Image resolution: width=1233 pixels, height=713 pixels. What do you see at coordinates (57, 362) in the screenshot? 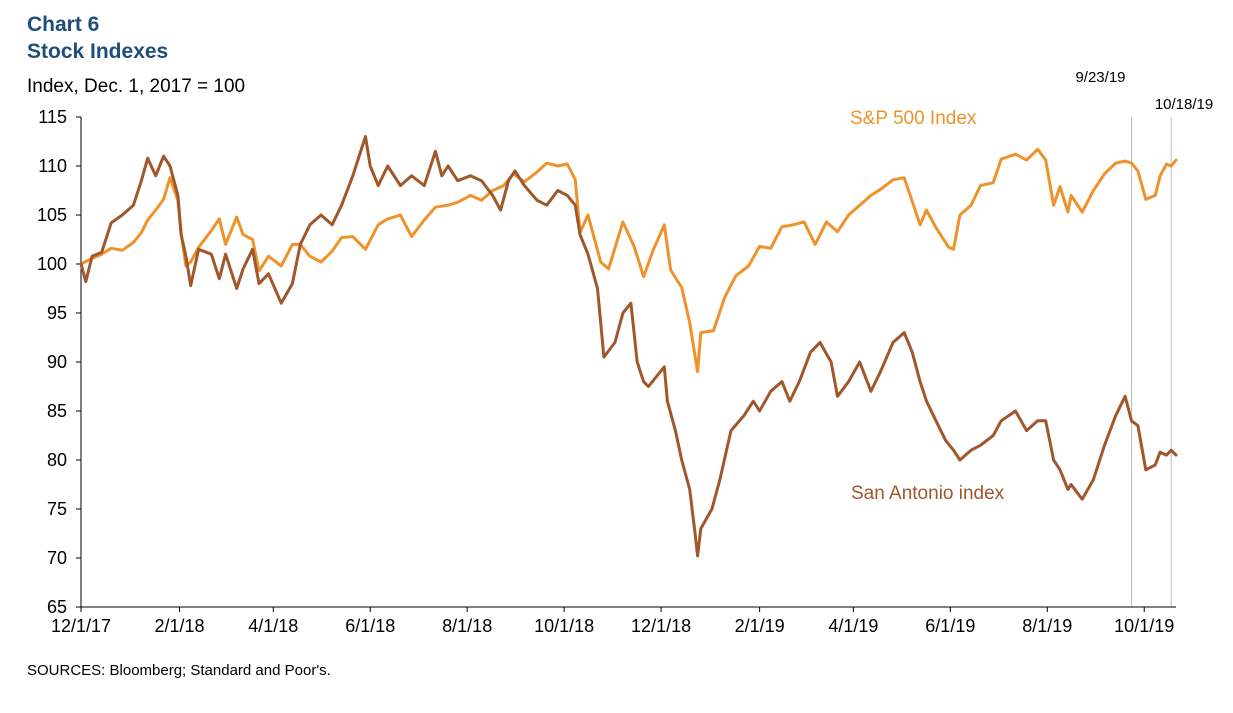
I see `y-tick-label: 90` at bounding box center [57, 362].